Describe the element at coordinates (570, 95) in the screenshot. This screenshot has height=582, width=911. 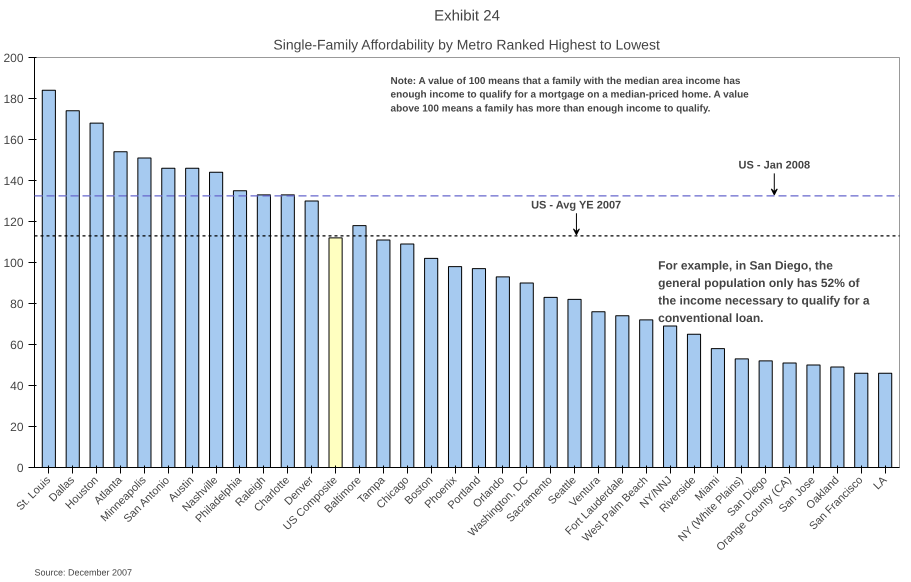
I see `annotation: Note: A value of 100 means that a family with the median area income has enough income to qualify for a mortgage on a median-priced home. A value above 100 means a family has more than enough income to qualify.` at that location.